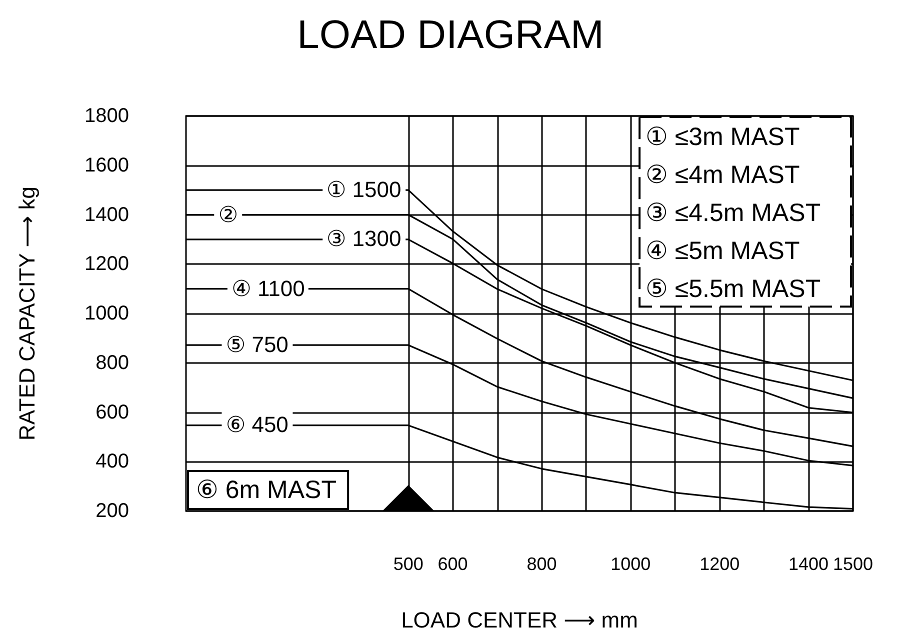 The width and height of the screenshot is (901, 644). Describe the element at coordinates (723, 175) in the screenshot. I see `annotation: ② ≤4m MAST` at that location.